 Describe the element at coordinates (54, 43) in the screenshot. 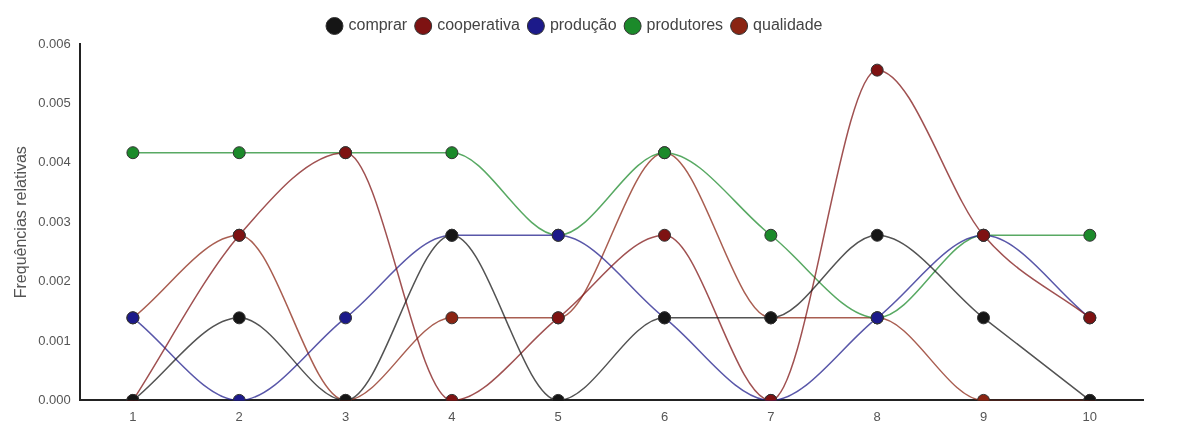

I see `y-tick-label: 0.006` at that location.